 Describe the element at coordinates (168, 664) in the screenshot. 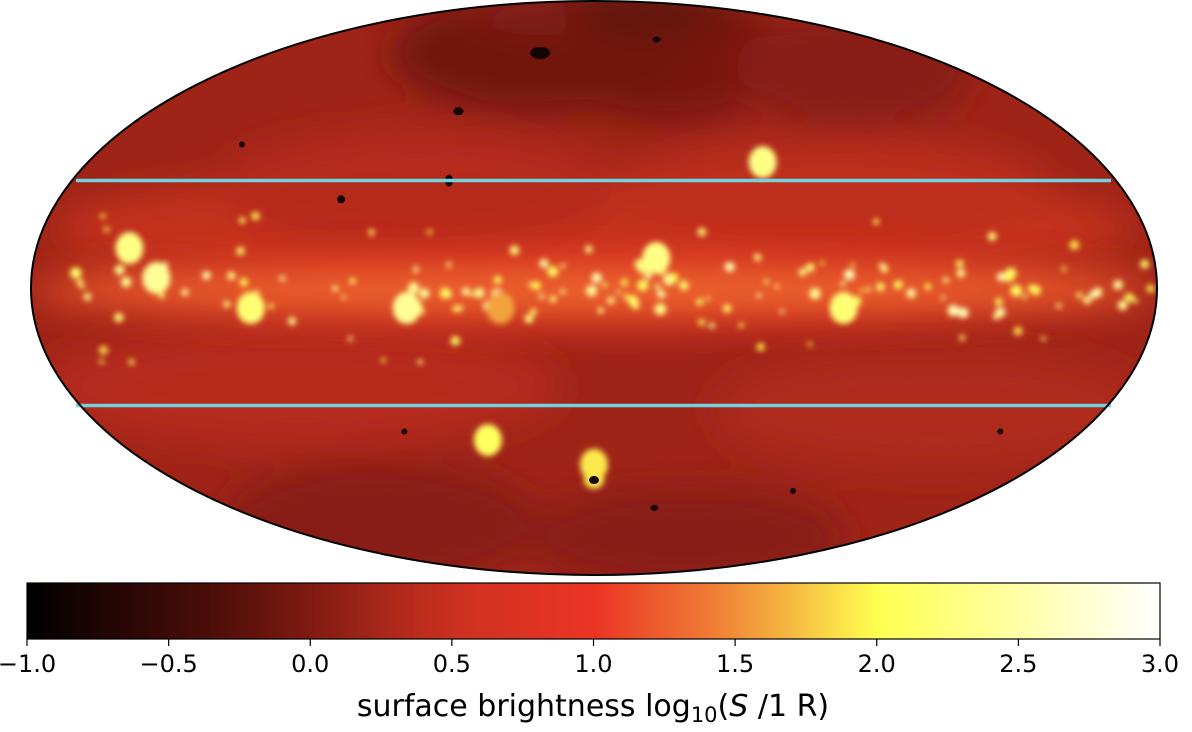

I see `colorbar-tick-label: −0.5` at that location.